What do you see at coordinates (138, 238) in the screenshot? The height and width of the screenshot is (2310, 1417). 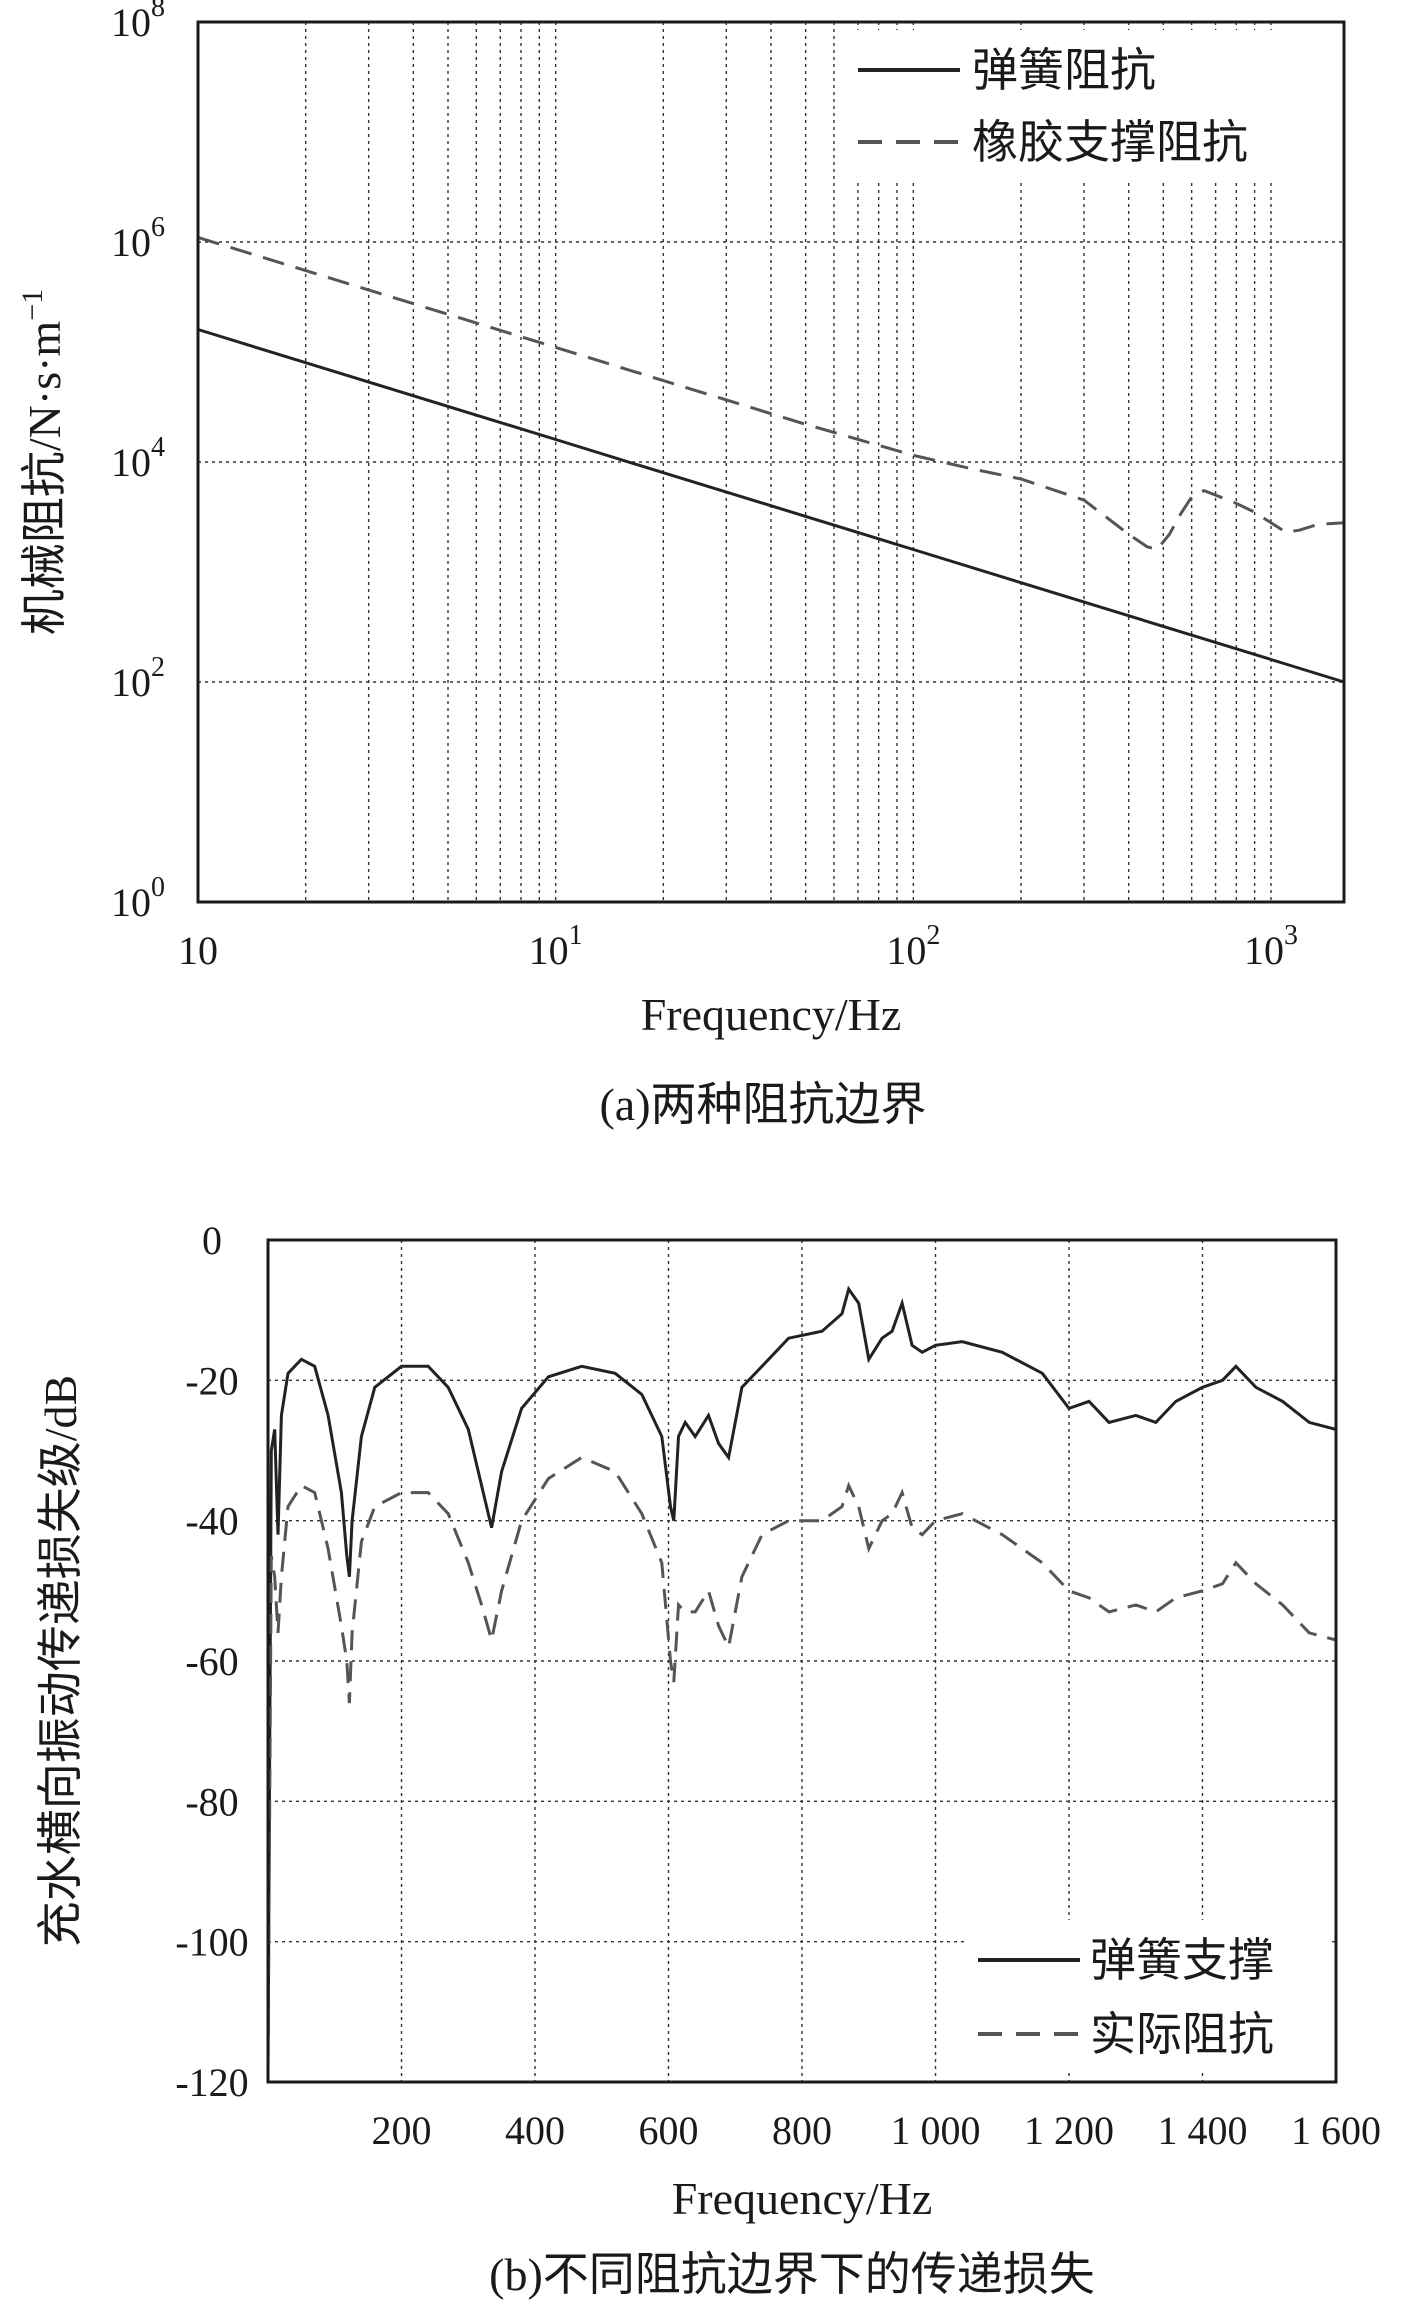 I see `y-tick-label: 10⁶` at bounding box center [138, 238].